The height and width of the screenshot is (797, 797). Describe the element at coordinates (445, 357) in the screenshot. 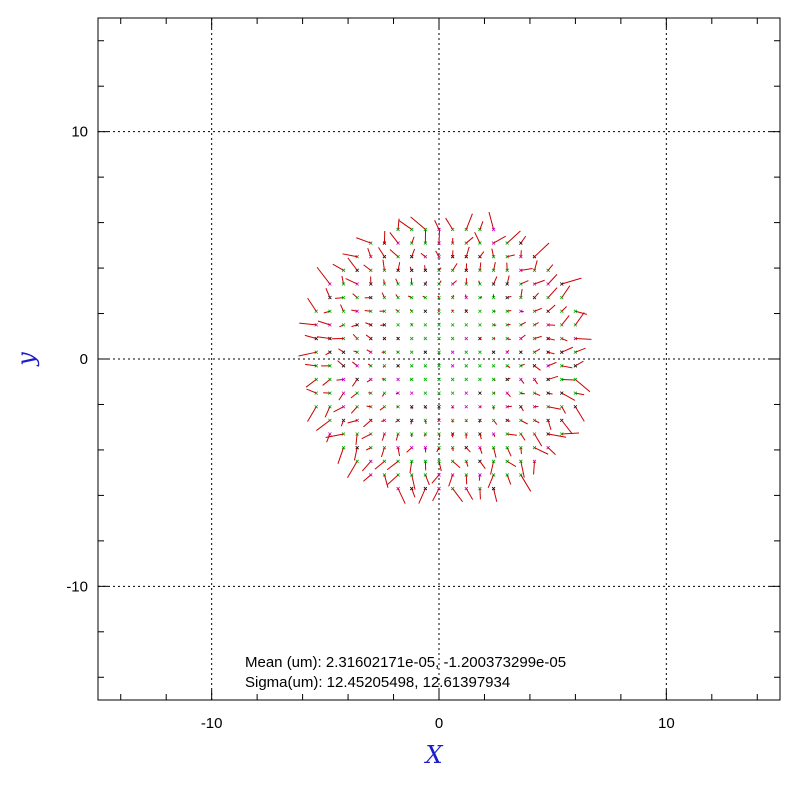

I see `vector-field` at that location.